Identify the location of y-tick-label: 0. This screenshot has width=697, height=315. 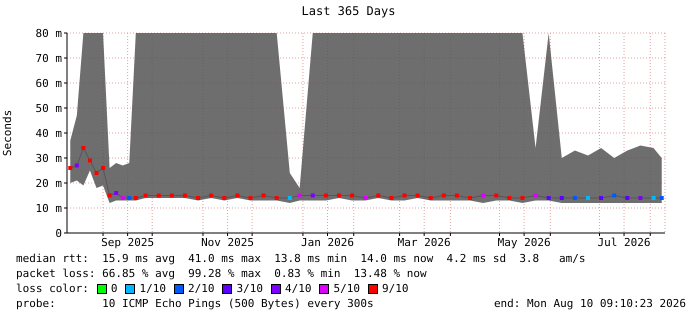
(58, 233).